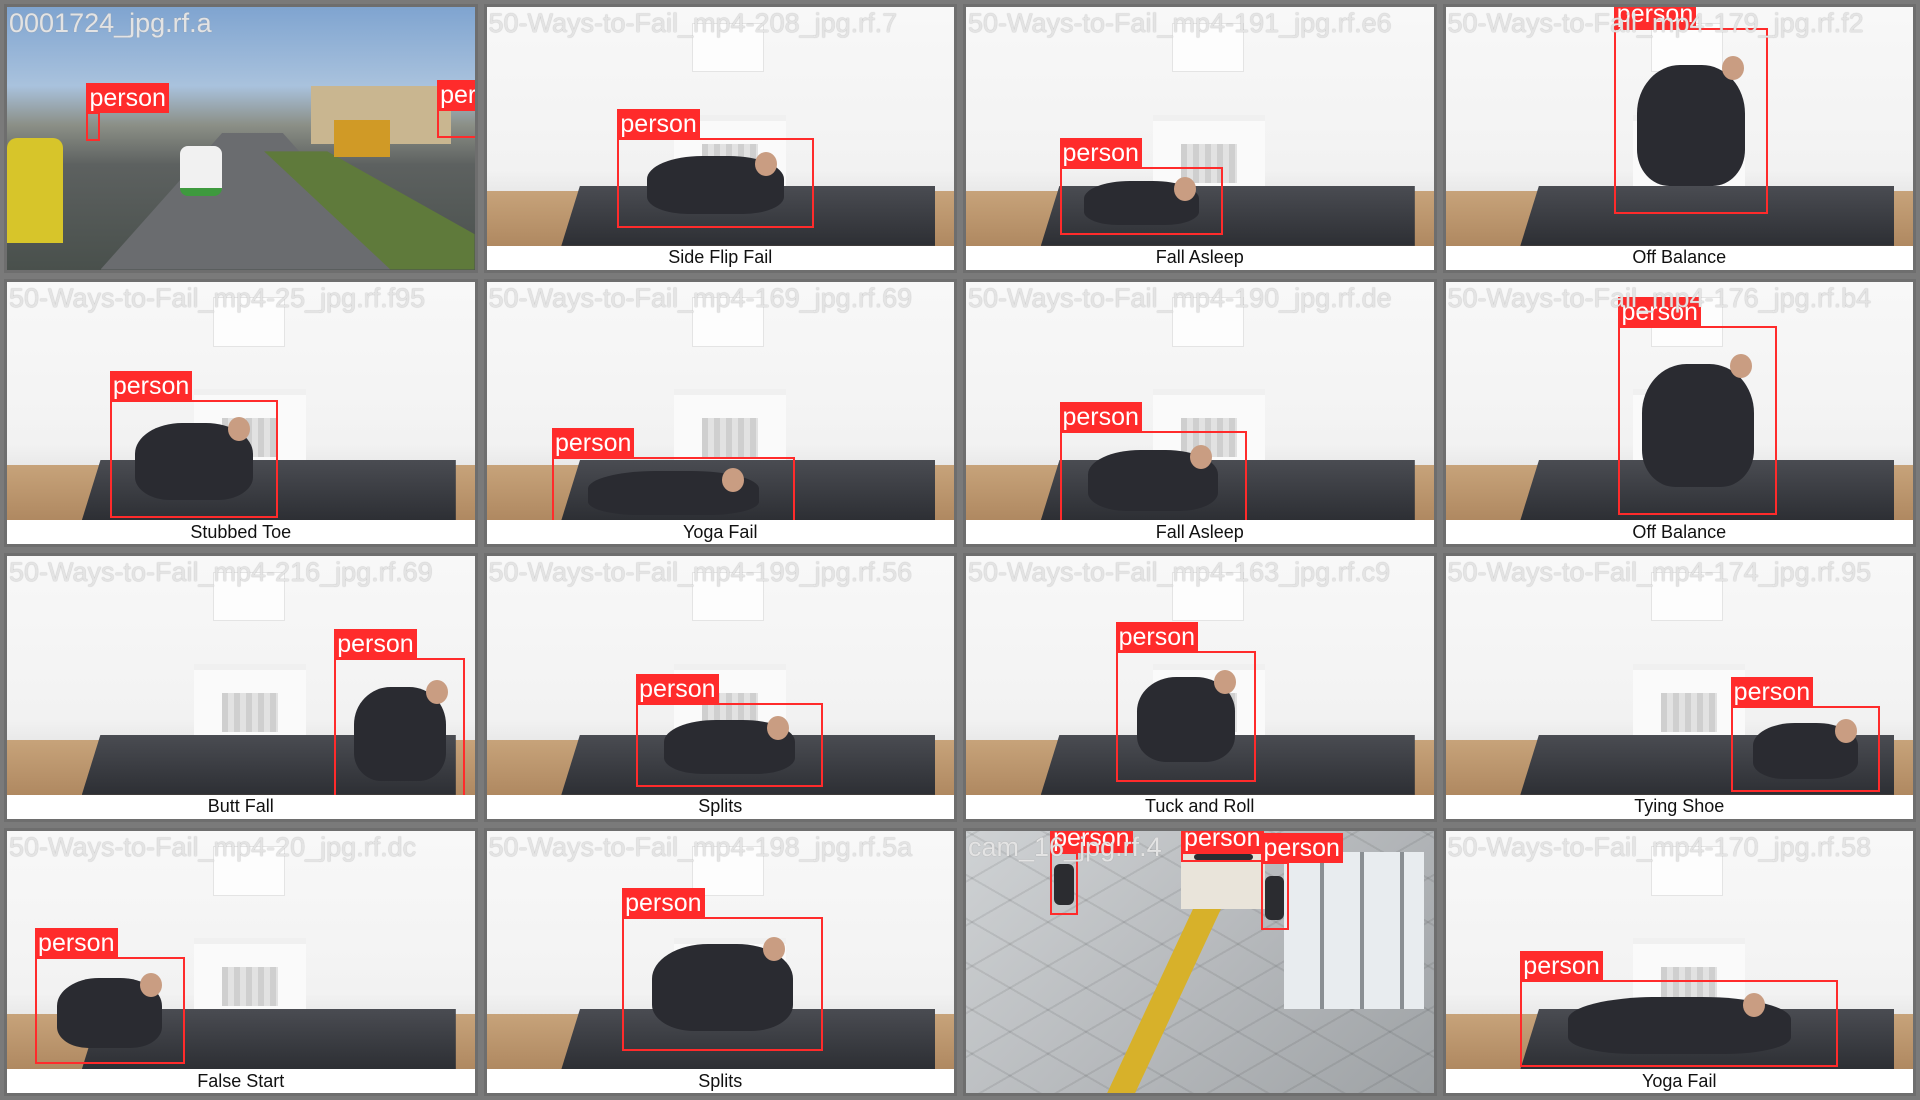 The height and width of the screenshot is (1100, 1920). What do you see at coordinates (110, 23) in the screenshot?
I see `image-filename: 0001724_jpg.rf.a` at bounding box center [110, 23].